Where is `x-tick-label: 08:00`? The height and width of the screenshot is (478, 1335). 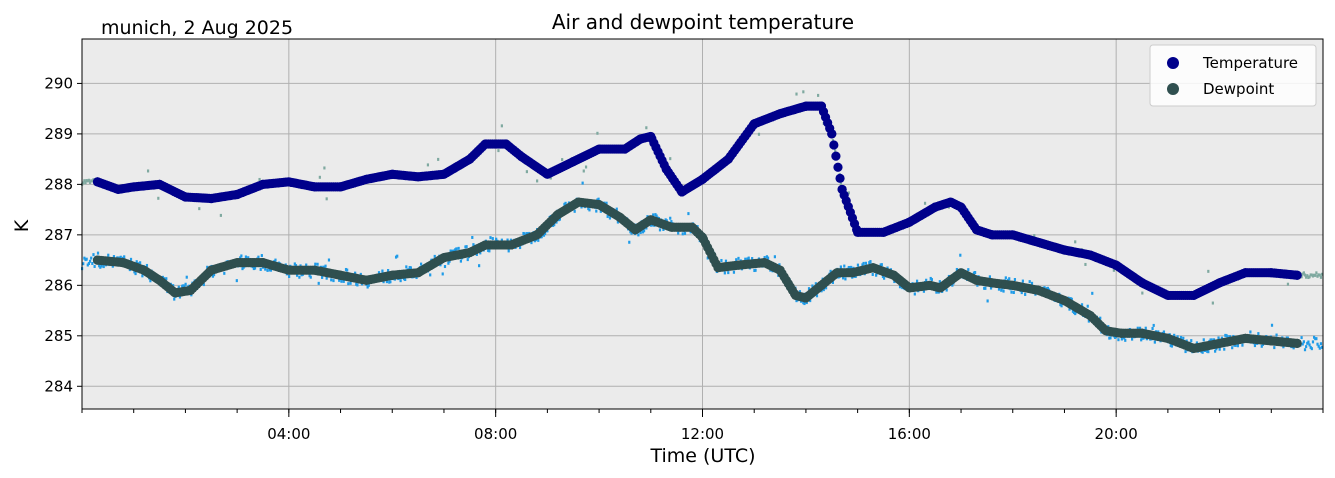
x-tick-label: 08:00 is located at coordinates (495, 434).